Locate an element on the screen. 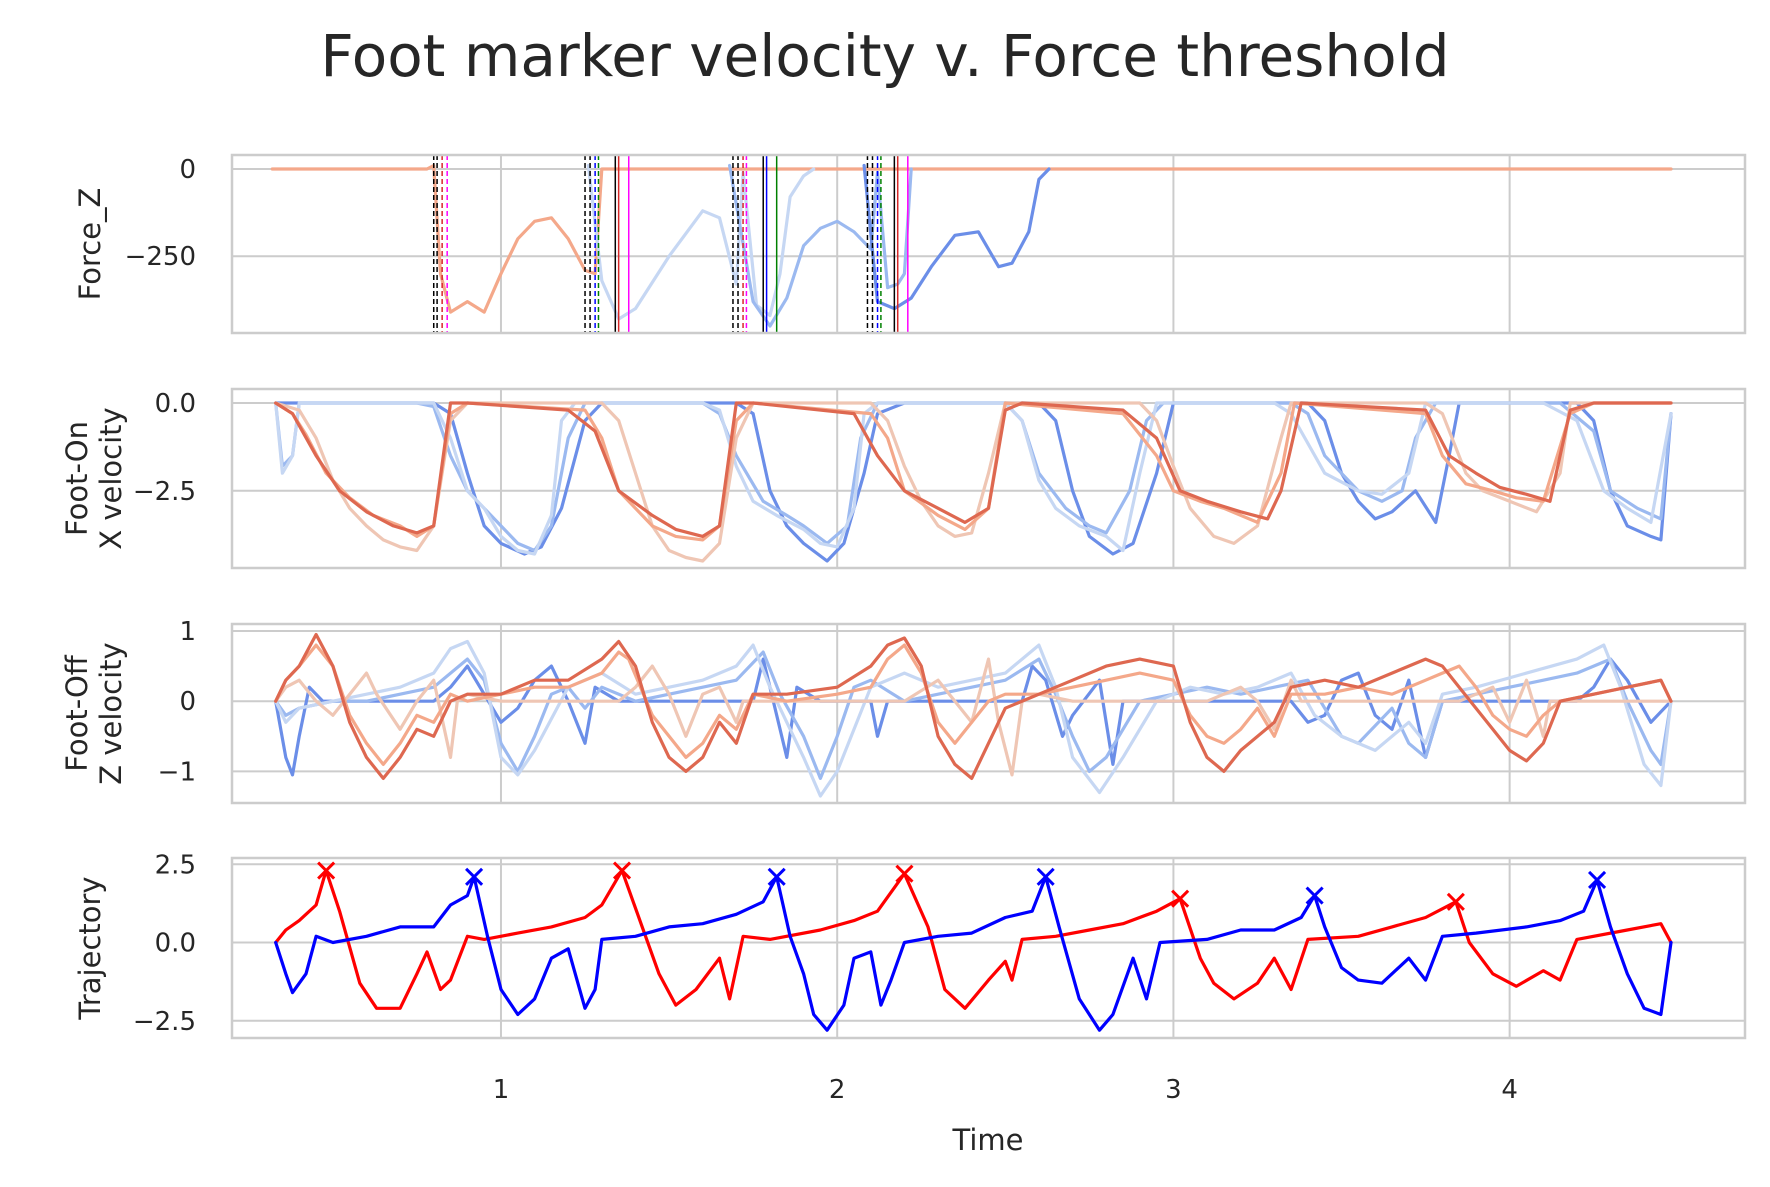 Image resolution: width=1770 pixels, height=1187 pixels. panel-2: 0.0 −2.5 Foot-On X velocity is located at coordinates (903, 478).